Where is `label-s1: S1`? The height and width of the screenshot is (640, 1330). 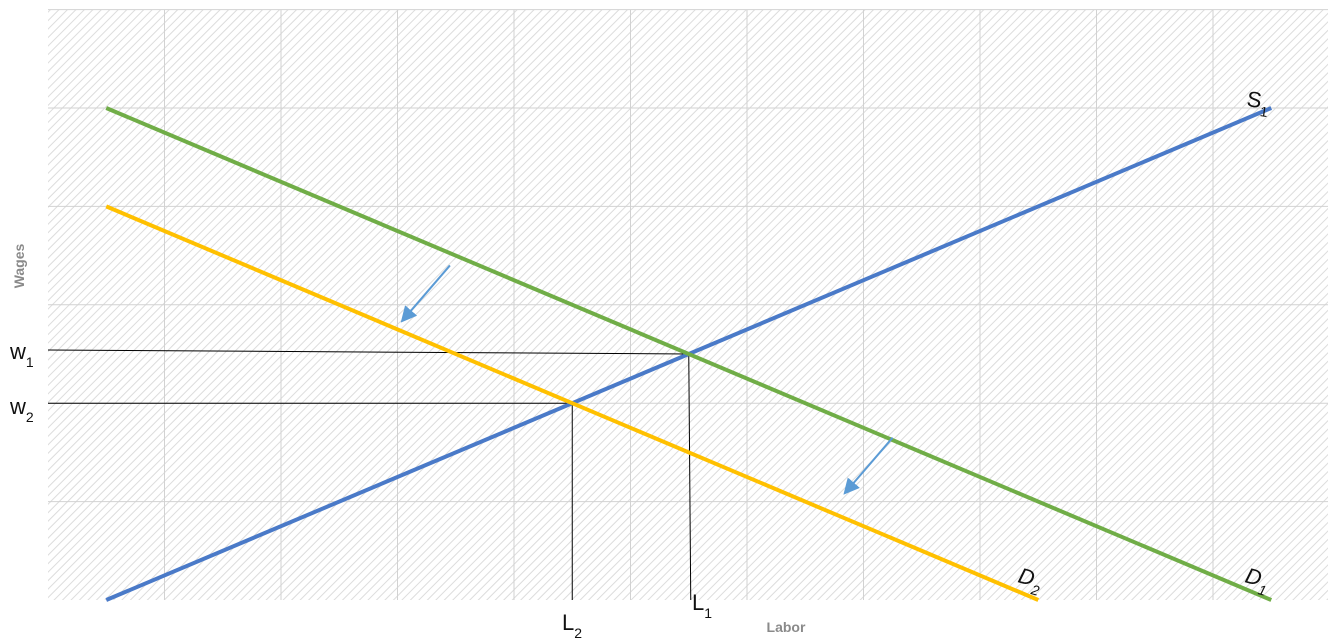
label-s1: S1 is located at coordinates (1257, 103).